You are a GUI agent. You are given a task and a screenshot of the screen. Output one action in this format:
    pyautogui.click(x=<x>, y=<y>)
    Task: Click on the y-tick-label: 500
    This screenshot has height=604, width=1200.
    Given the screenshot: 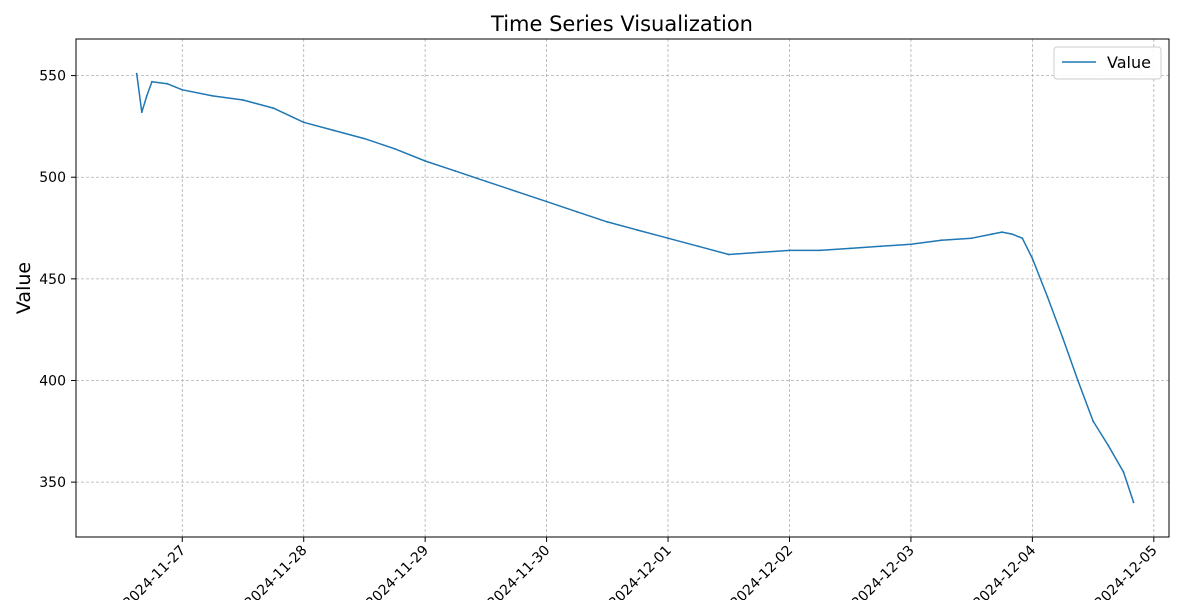 What is the action you would take?
    pyautogui.click(x=52, y=178)
    